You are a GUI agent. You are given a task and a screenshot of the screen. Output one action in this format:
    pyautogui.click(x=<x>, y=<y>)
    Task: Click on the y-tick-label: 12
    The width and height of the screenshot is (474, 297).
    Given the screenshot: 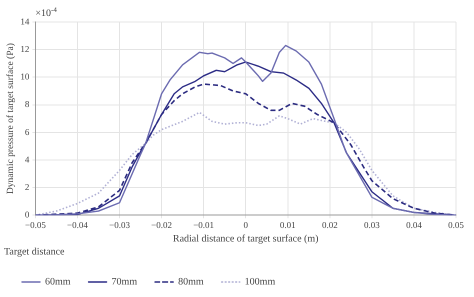 What is the action you would take?
    pyautogui.click(x=25, y=49)
    